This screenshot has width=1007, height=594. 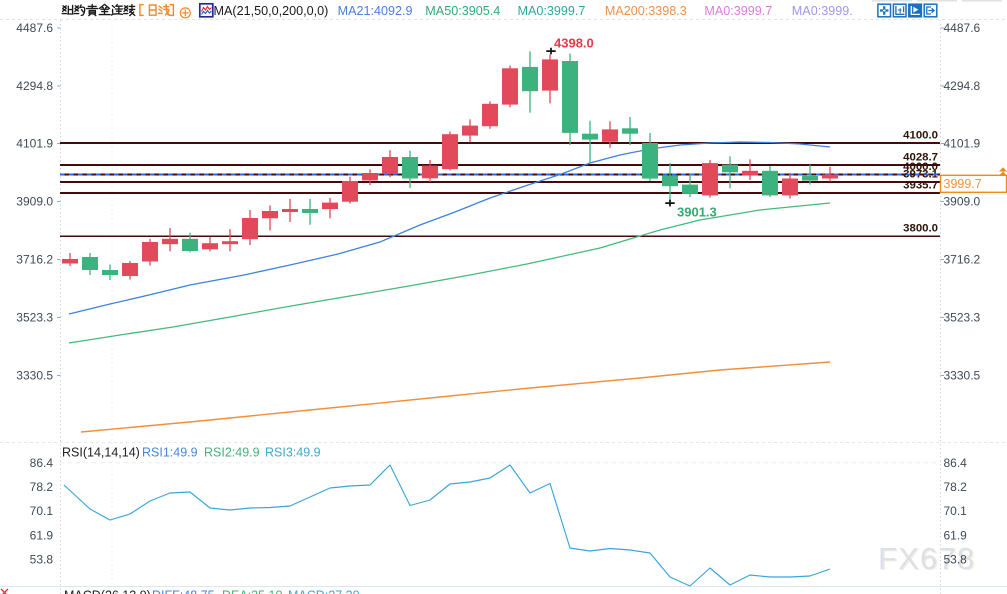 I want to click on svg-text: 3935.7, so click(x=920, y=185).